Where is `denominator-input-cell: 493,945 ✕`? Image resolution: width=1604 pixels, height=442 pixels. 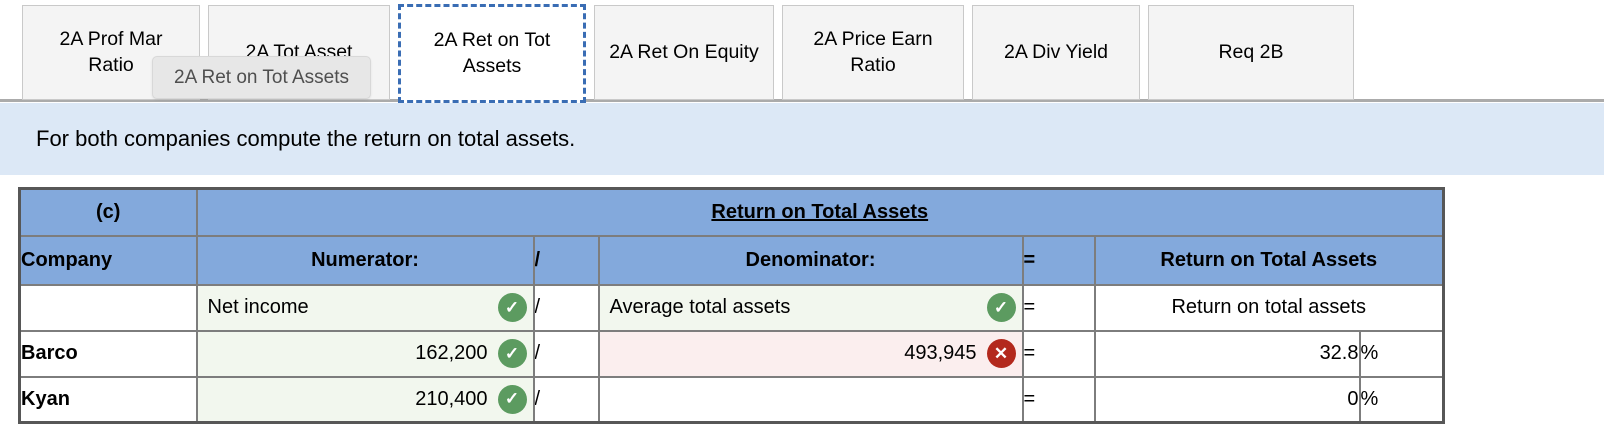
denominator-input-cell: 493,945 ✕ is located at coordinates (810, 353).